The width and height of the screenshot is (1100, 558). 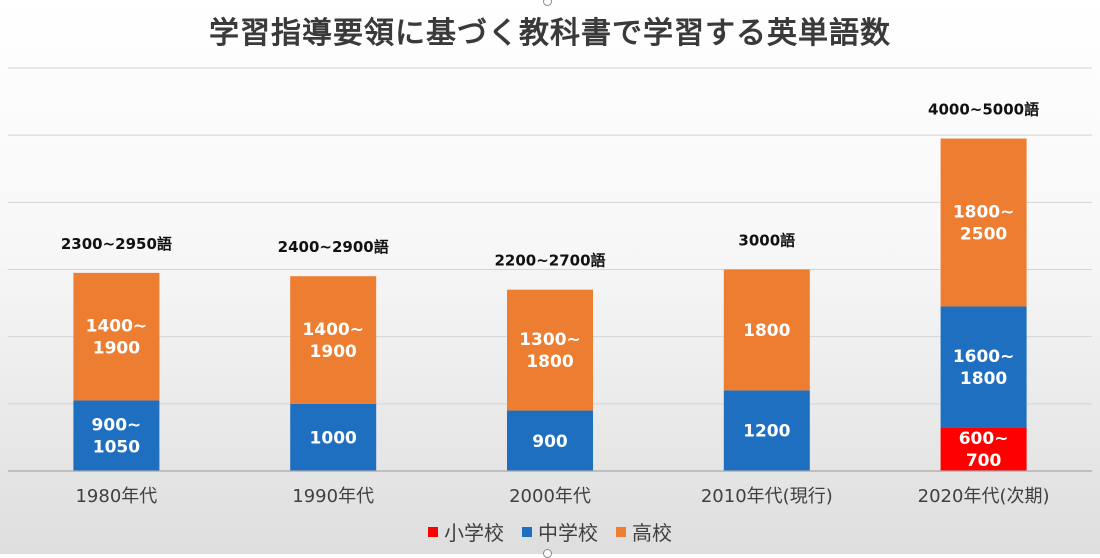 I want to click on category-label: 2000年代, so click(x=550, y=496).